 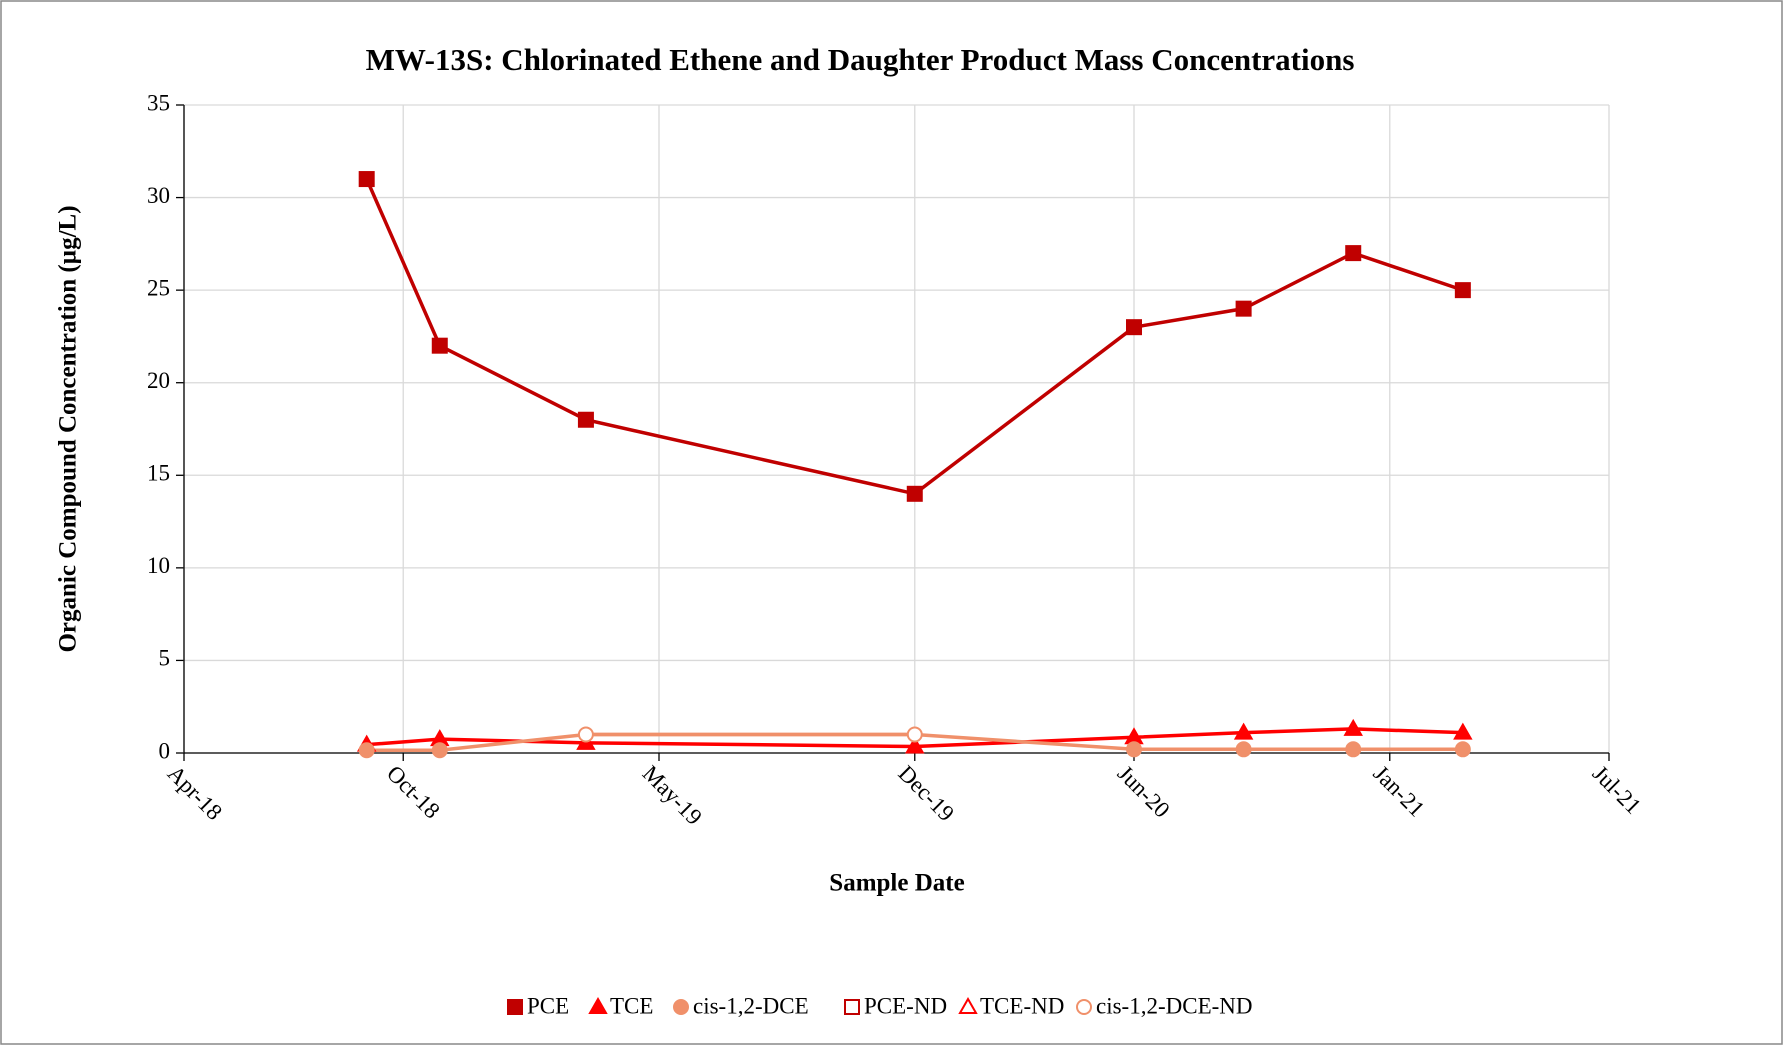 I want to click on legend-label: TCE, so click(x=631, y=1005).